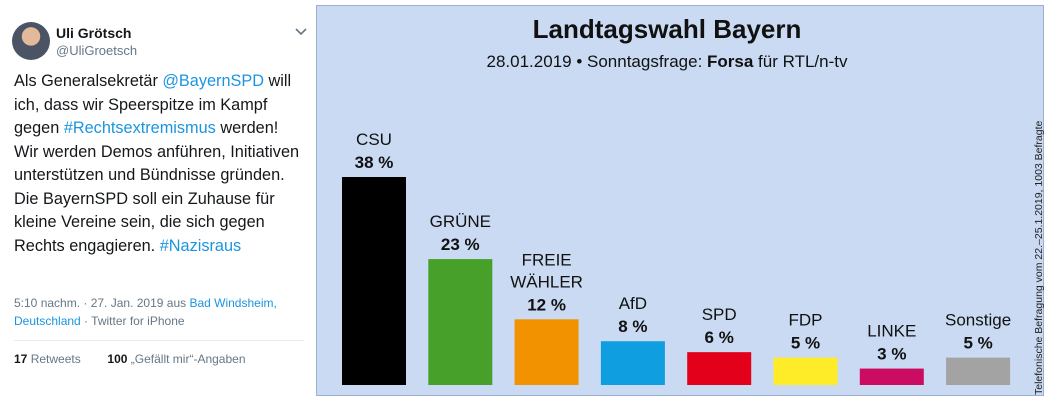 The image size is (1050, 403). Describe the element at coordinates (719, 337) in the screenshot. I see `value-label-spd: 6 %` at that location.